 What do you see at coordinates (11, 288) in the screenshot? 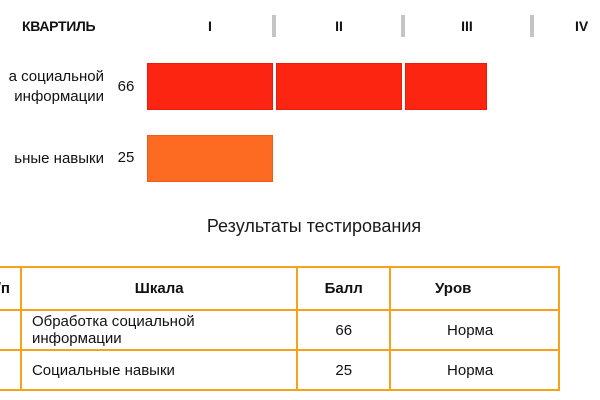
I see `column-header-number: н/п` at bounding box center [11, 288].